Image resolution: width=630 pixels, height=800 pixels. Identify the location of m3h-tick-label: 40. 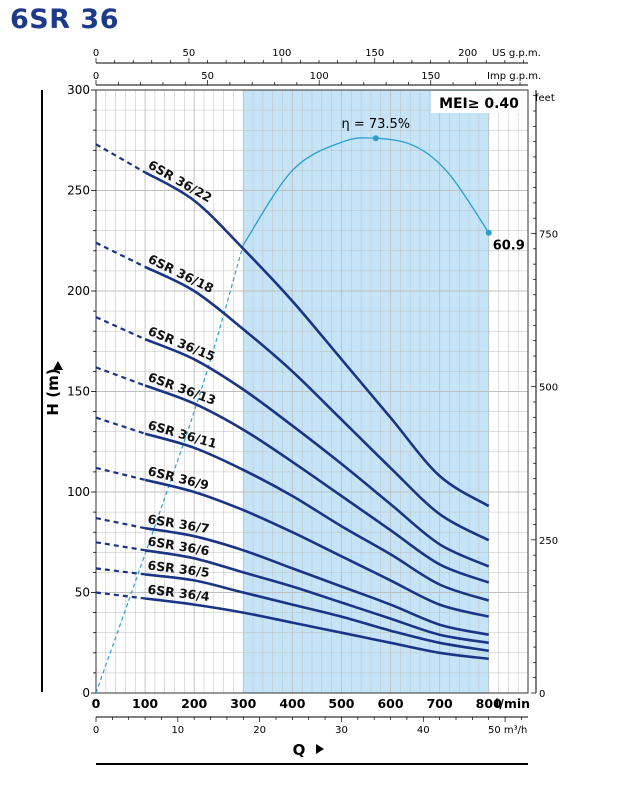
(423, 730).